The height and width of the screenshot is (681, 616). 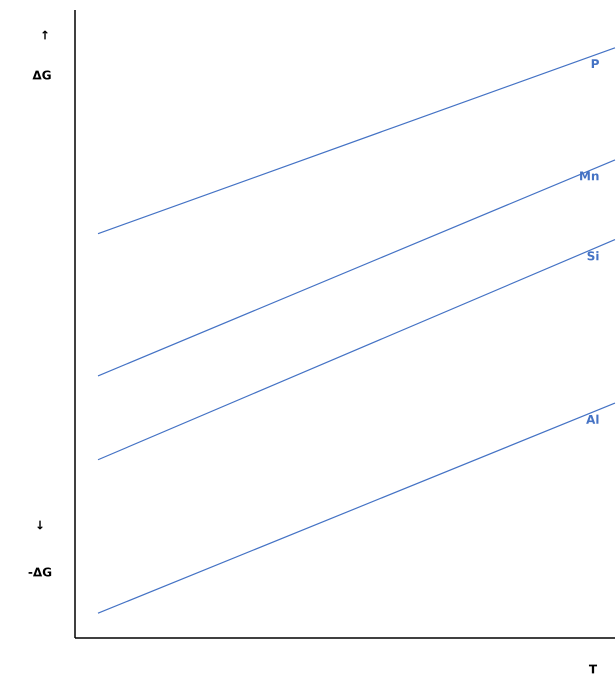 What do you see at coordinates (40, 525) in the screenshot?
I see `annotation: ↓` at bounding box center [40, 525].